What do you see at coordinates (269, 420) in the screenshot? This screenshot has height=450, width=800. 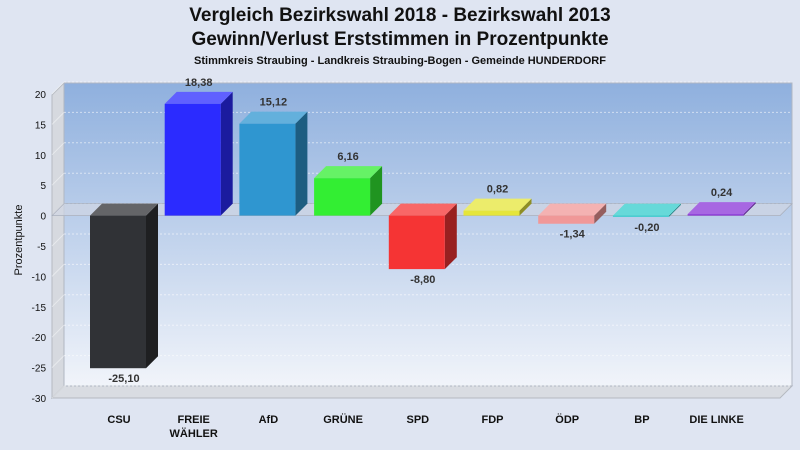 I see `x-tick-label: AfD` at bounding box center [269, 420].